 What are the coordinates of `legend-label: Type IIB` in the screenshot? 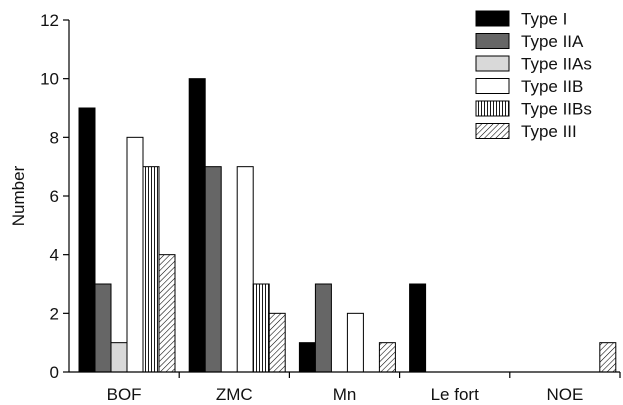 It's located at (552, 86).